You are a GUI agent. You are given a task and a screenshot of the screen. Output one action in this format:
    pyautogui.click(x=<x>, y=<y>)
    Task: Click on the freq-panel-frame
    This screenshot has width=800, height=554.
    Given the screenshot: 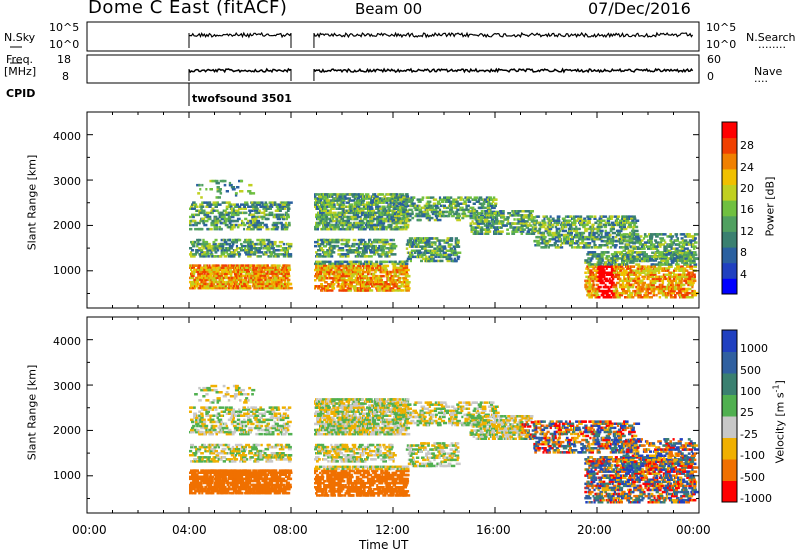 What is the action you would take?
    pyautogui.click(x=393, y=69)
    